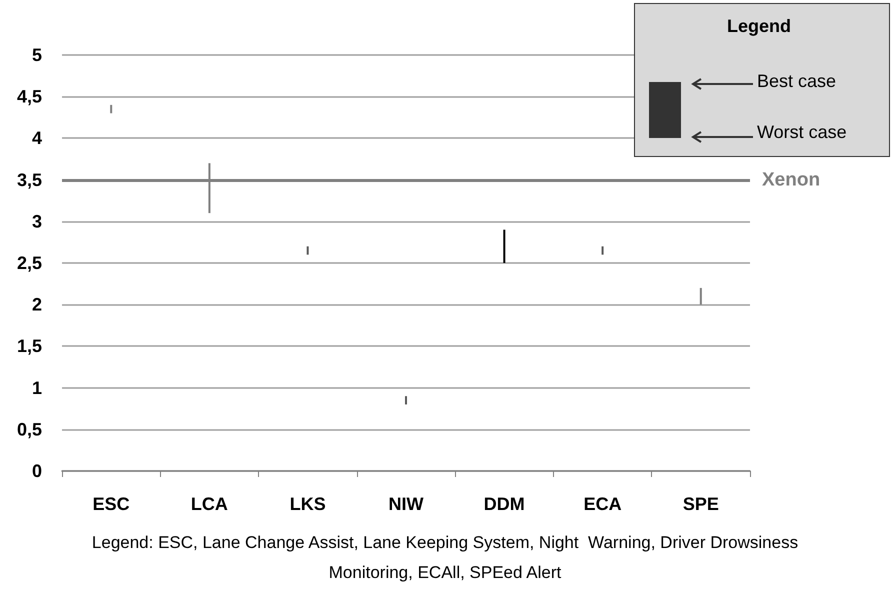 Image resolution: width=891 pixels, height=590 pixels. I want to click on y-tick-label: 4, so click(37, 138).